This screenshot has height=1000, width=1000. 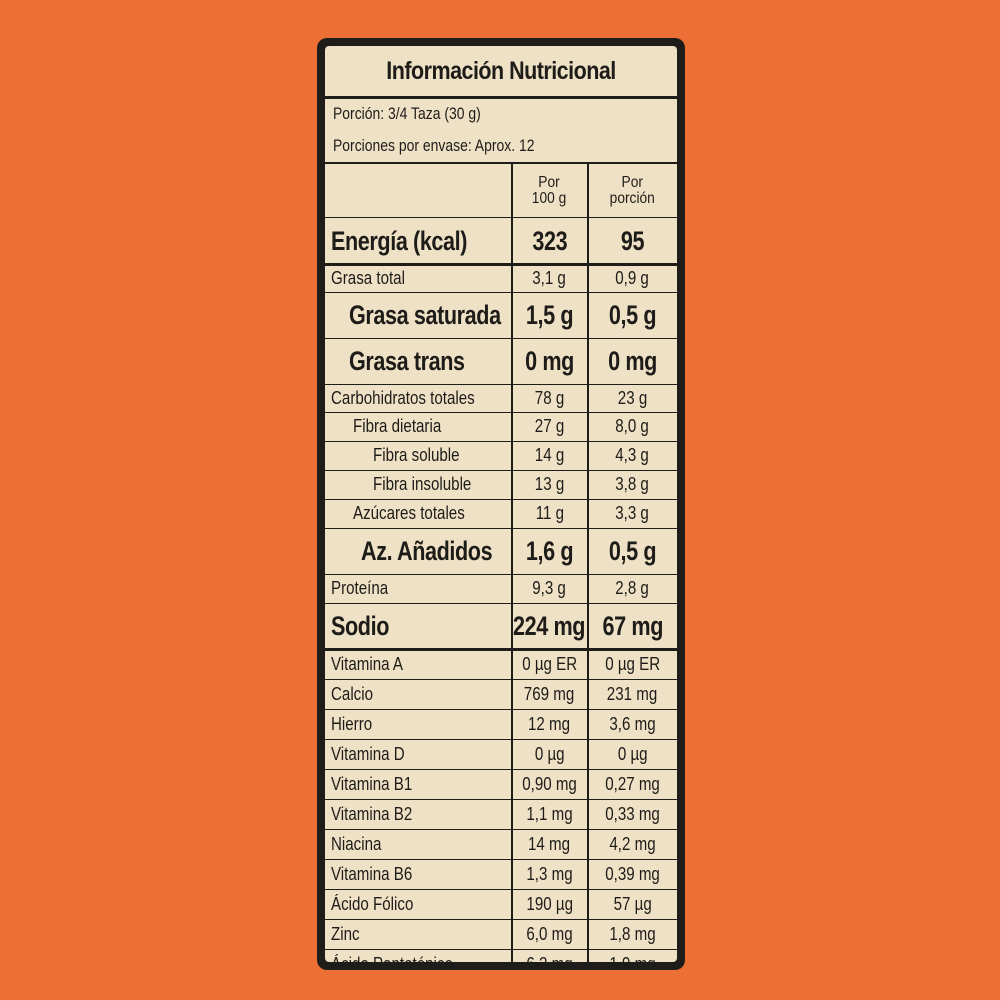 I want to click on value-per-100g-vitamina-b6: 1,3 mg, so click(x=549, y=874).